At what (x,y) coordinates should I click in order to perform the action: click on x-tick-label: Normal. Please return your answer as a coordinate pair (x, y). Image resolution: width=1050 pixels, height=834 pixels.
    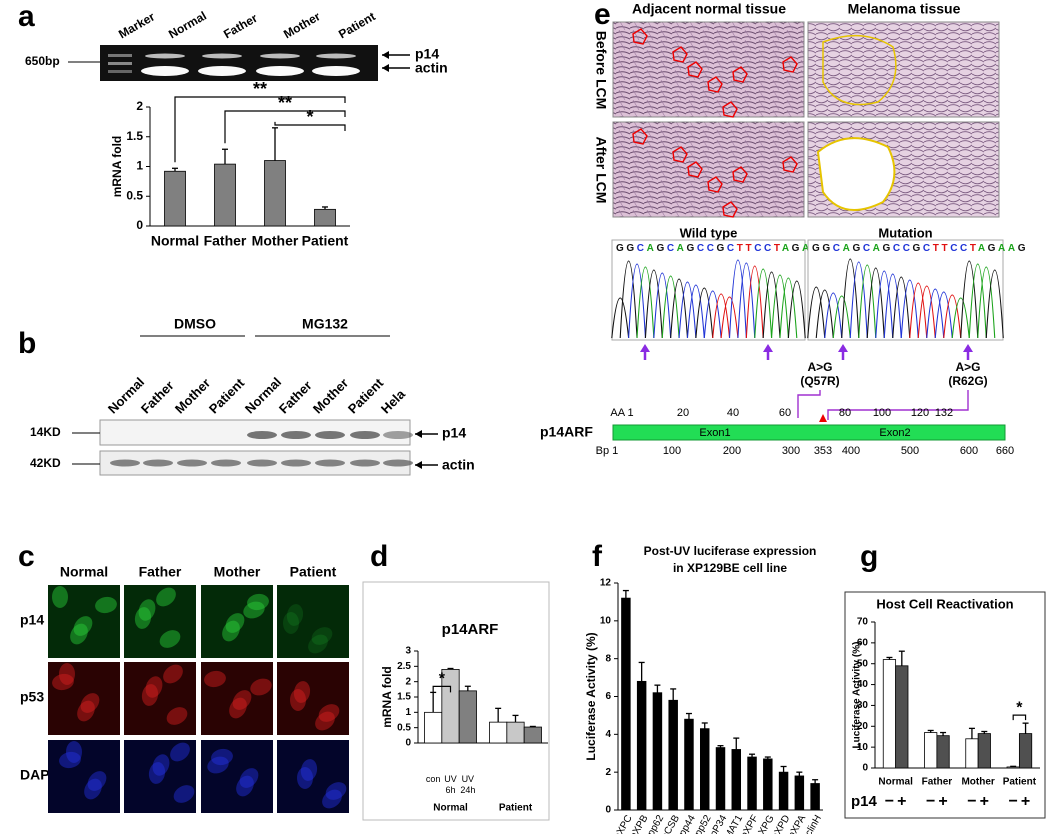
    Looking at the image, I should click on (450, 808).